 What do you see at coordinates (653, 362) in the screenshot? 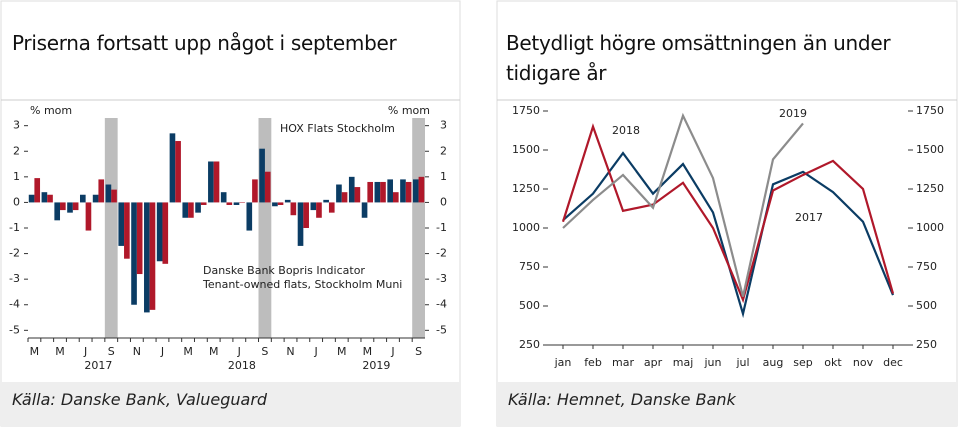
I see `x-tick-label: apr` at bounding box center [653, 362].